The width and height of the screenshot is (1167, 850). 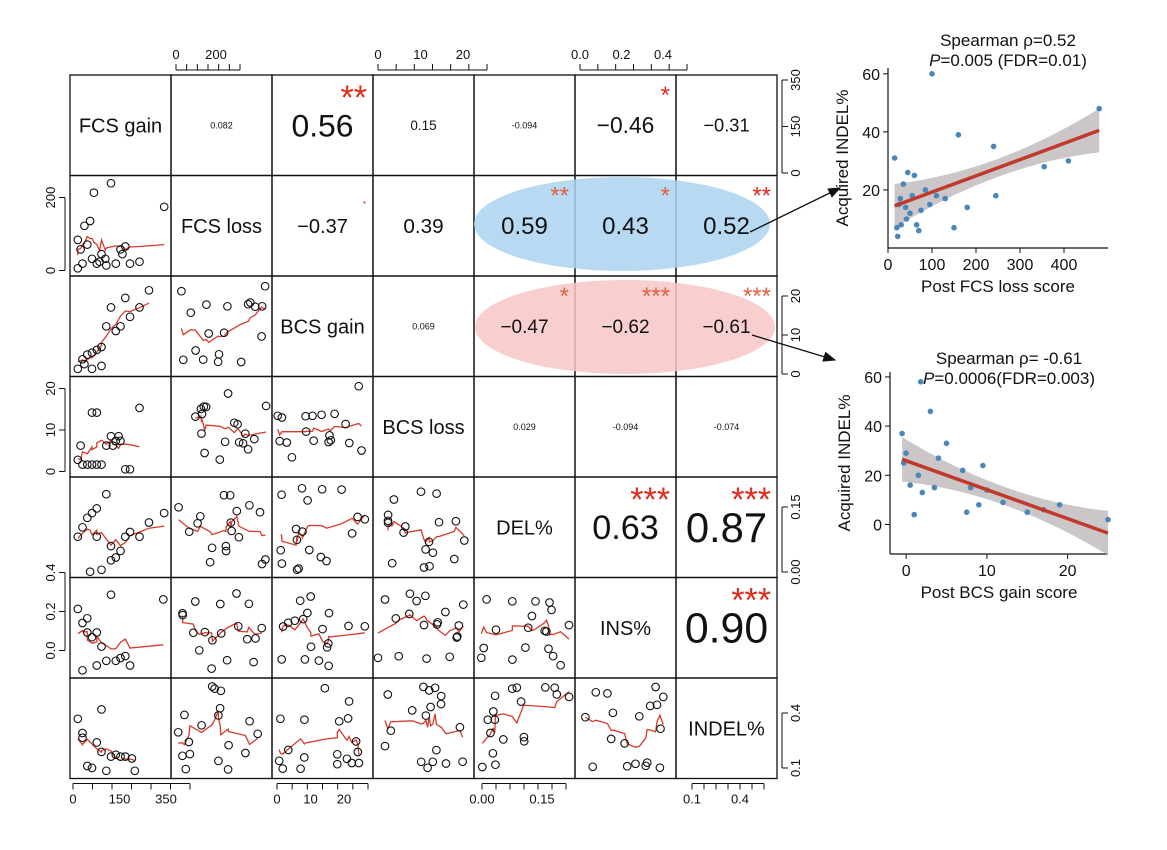 What do you see at coordinates (740, 799) in the screenshot?
I see `bottom-col6-label-1: 0.4` at bounding box center [740, 799].